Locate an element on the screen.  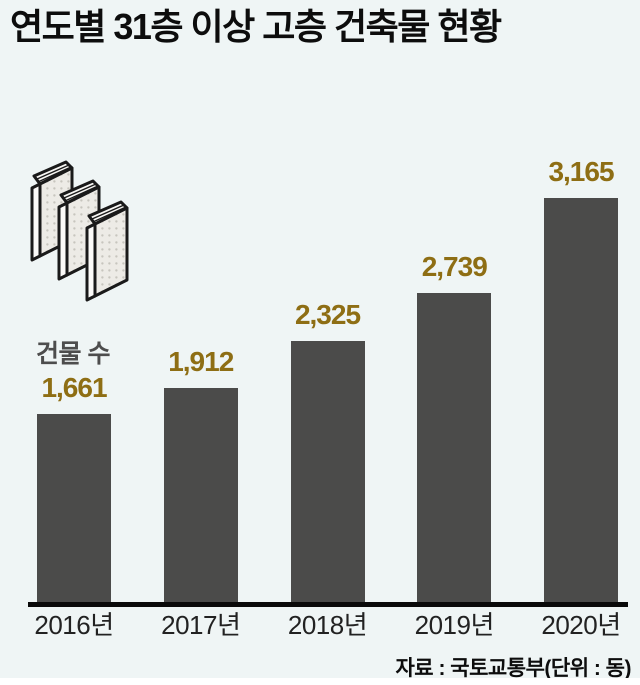
bar-2018년 is located at coordinates (327, 472).